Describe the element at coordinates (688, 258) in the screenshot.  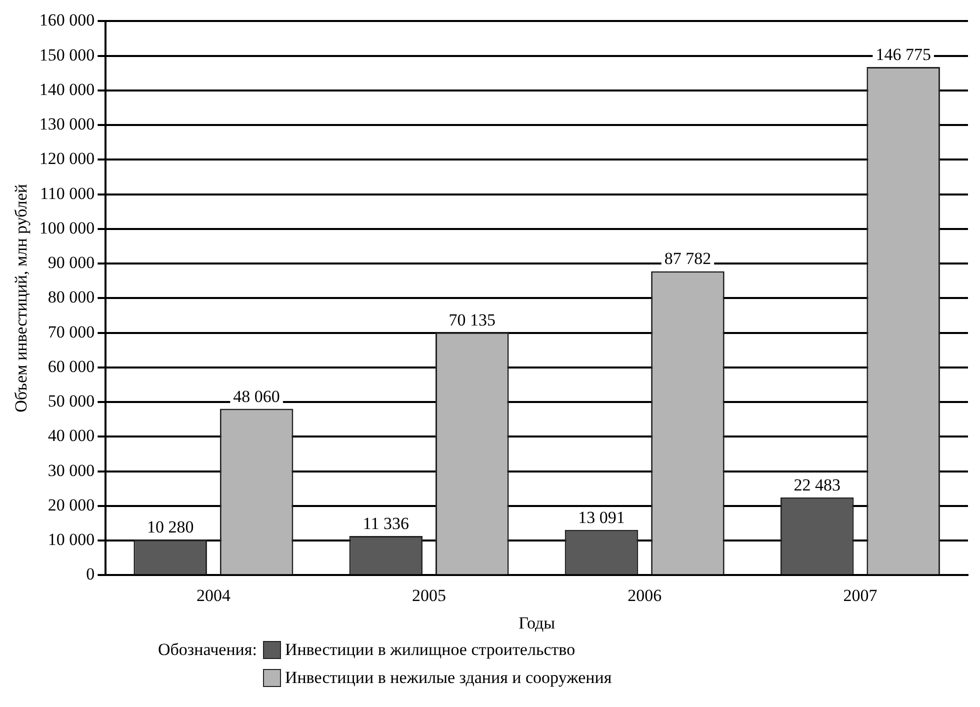
I see `data-label: 87 782` at that location.